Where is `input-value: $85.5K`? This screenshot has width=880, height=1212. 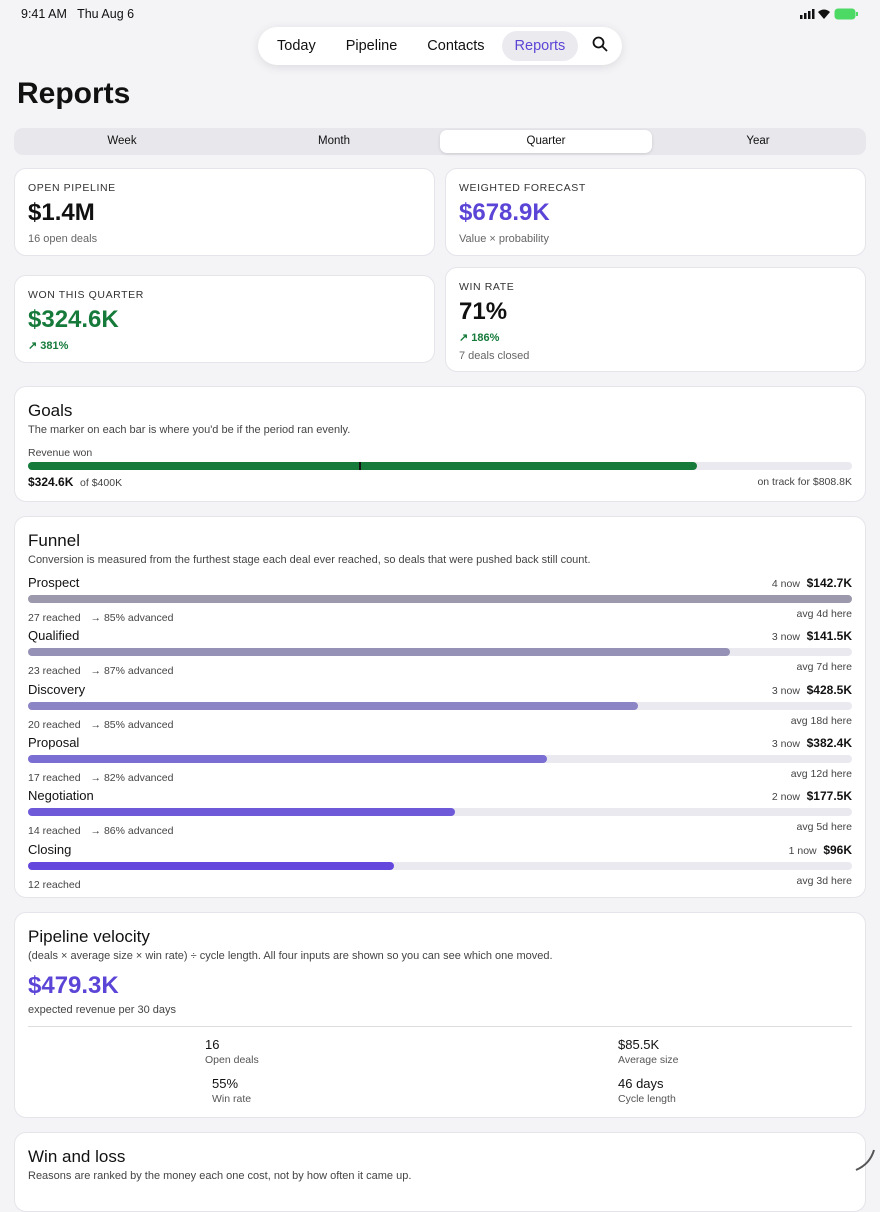 input-value: $85.5K is located at coordinates (639, 1044).